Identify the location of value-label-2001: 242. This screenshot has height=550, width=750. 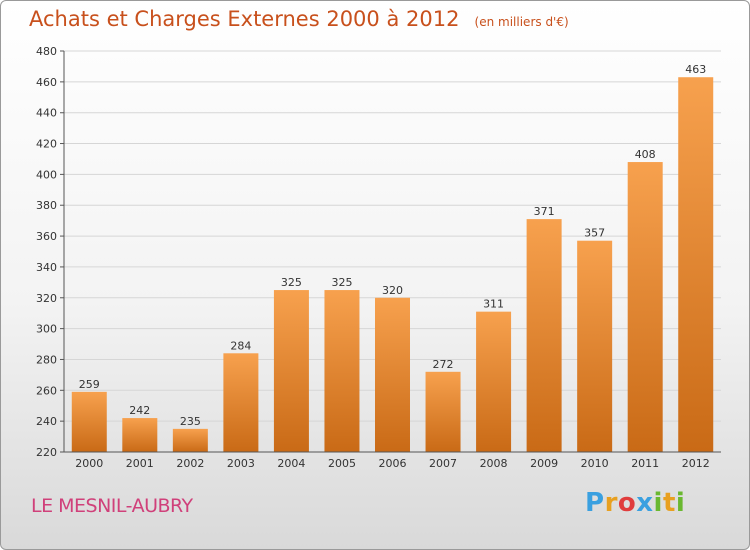
(139, 410).